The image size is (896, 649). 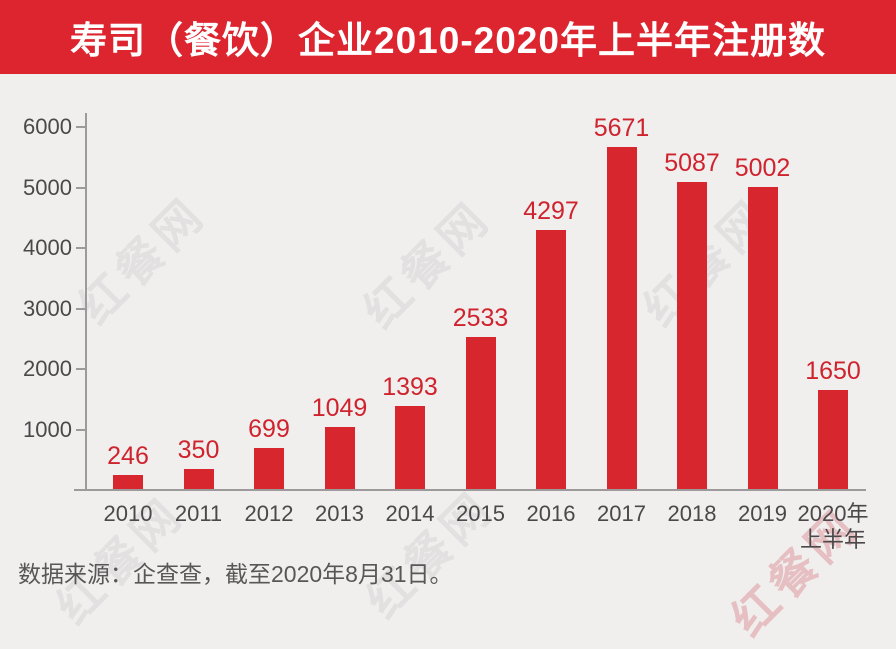 I want to click on y-axis-label: 6000, so click(x=47, y=126).